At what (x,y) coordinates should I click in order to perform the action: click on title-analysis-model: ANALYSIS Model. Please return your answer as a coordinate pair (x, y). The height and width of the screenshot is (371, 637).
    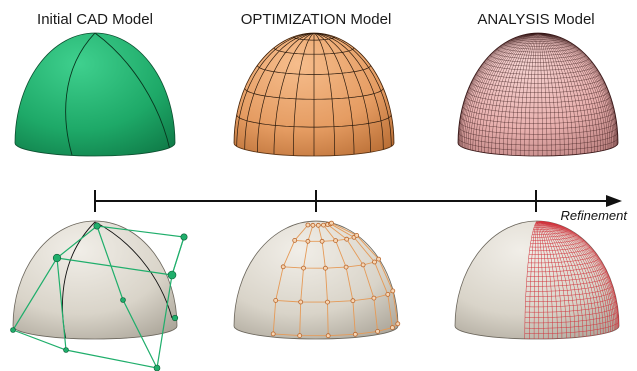
    Looking at the image, I should click on (535, 19).